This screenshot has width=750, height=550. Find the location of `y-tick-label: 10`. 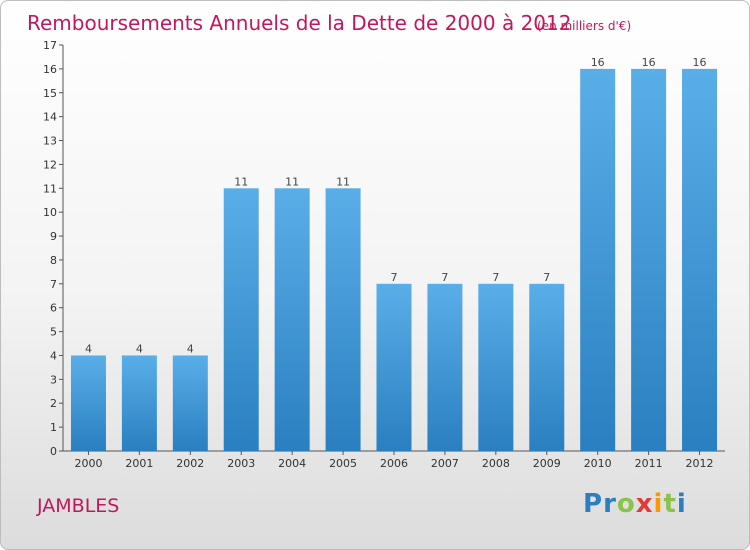

y-tick-label: 10 is located at coordinates (50, 212).